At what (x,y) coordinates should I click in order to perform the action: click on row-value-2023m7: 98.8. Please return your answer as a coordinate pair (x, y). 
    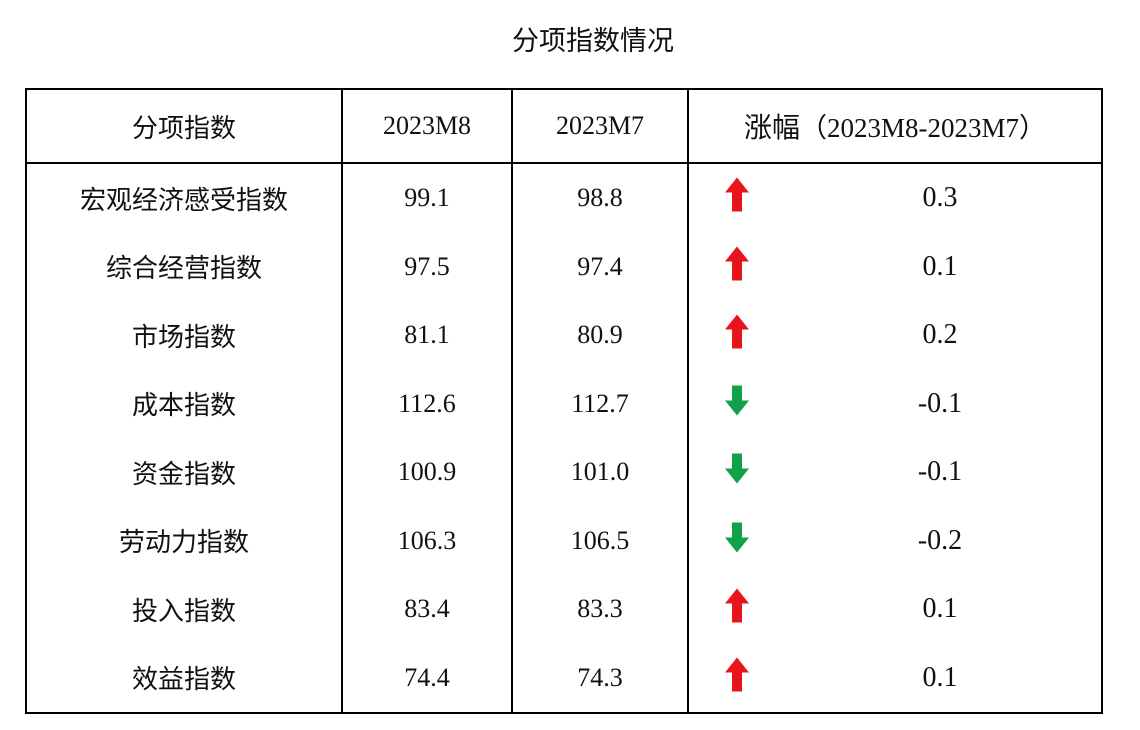
    Looking at the image, I should click on (600, 198).